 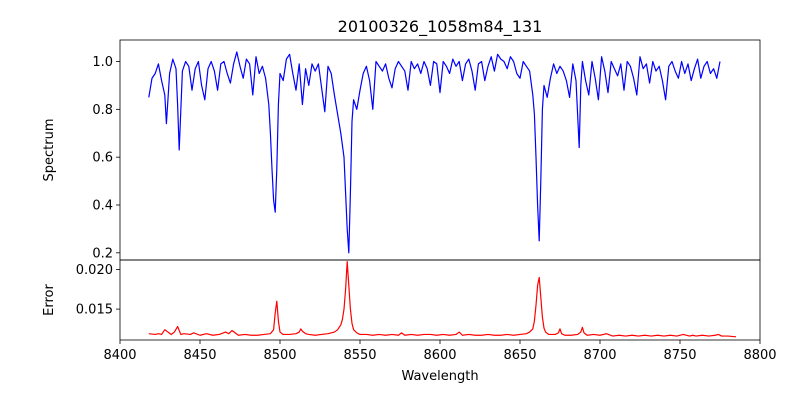 I want to click on spectrum-y-tick-label: 0.4, so click(x=102, y=206).